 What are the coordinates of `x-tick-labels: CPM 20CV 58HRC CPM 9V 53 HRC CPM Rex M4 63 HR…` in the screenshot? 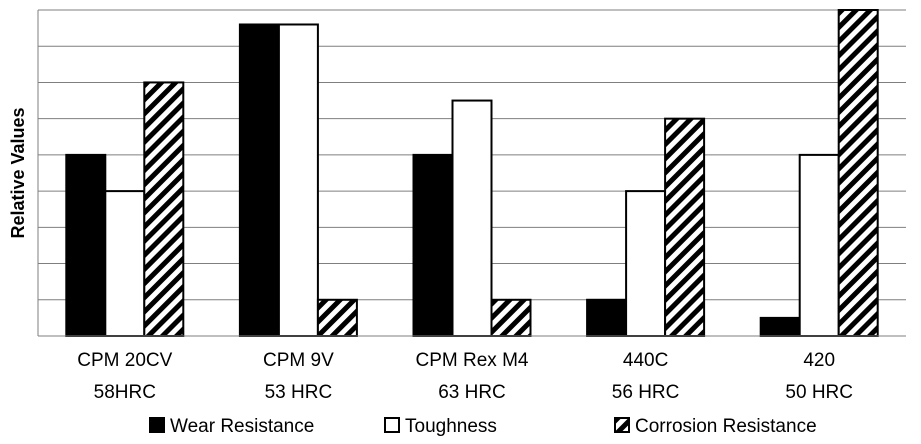 It's located at (465, 376).